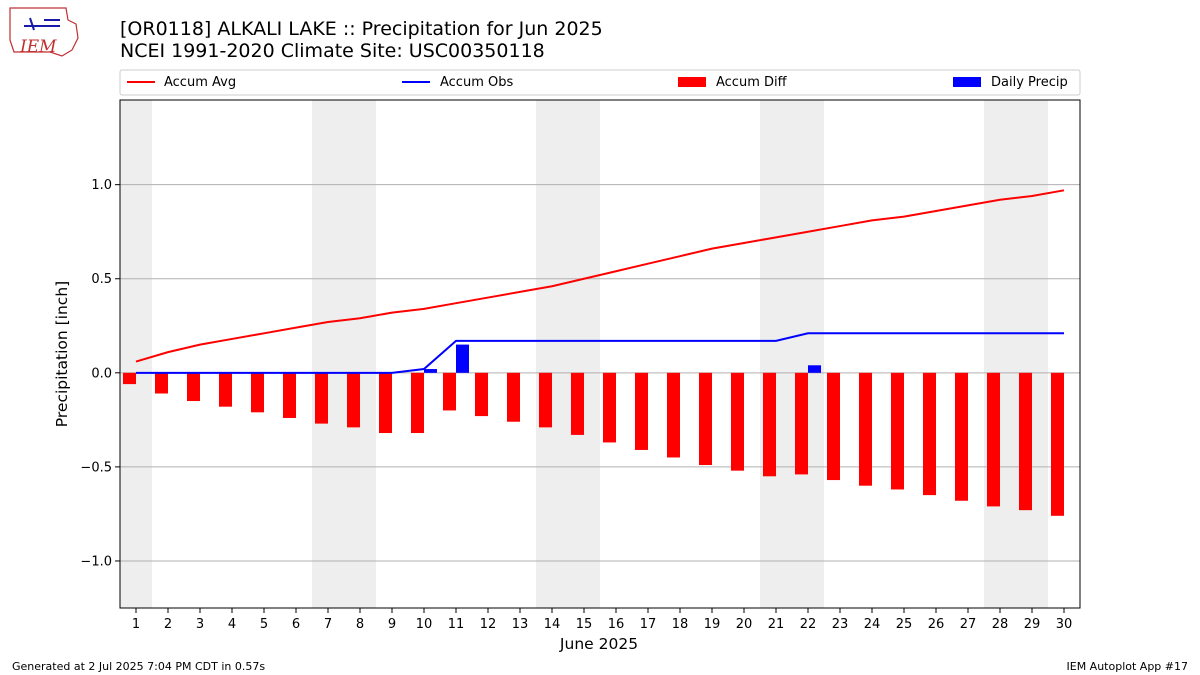 The width and height of the screenshot is (1200, 675). I want to click on footer-app: IEM Autoplot App #17, so click(1128, 666).